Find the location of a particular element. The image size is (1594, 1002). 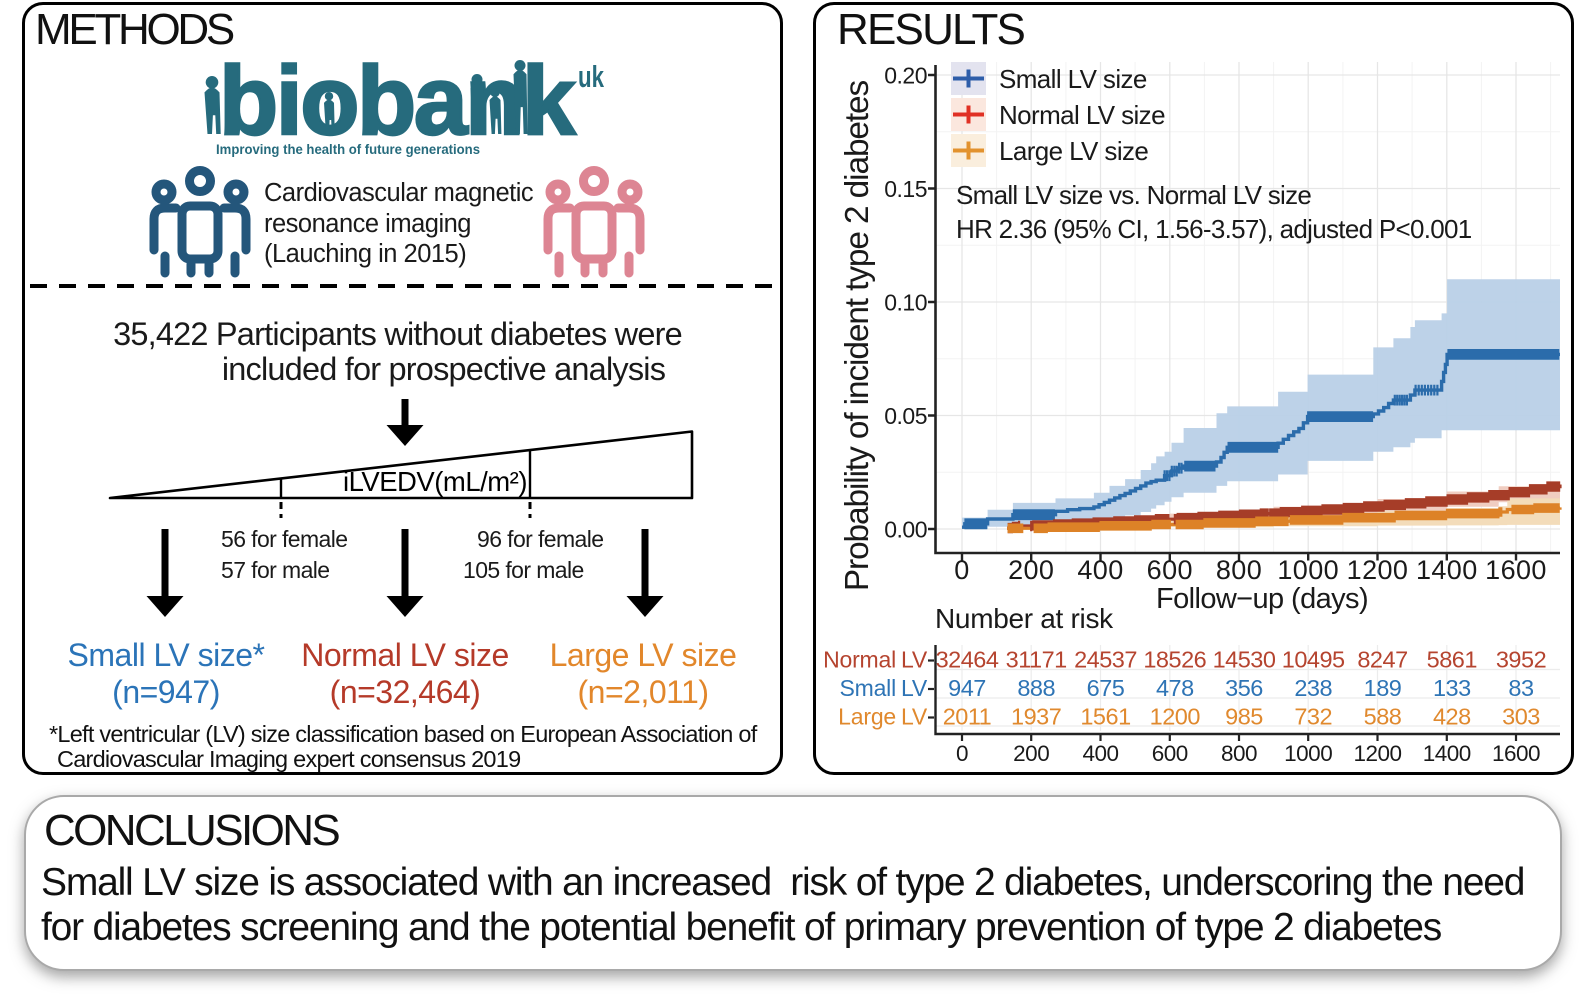

svg-text: Normal is located at coordinates (859, 660).